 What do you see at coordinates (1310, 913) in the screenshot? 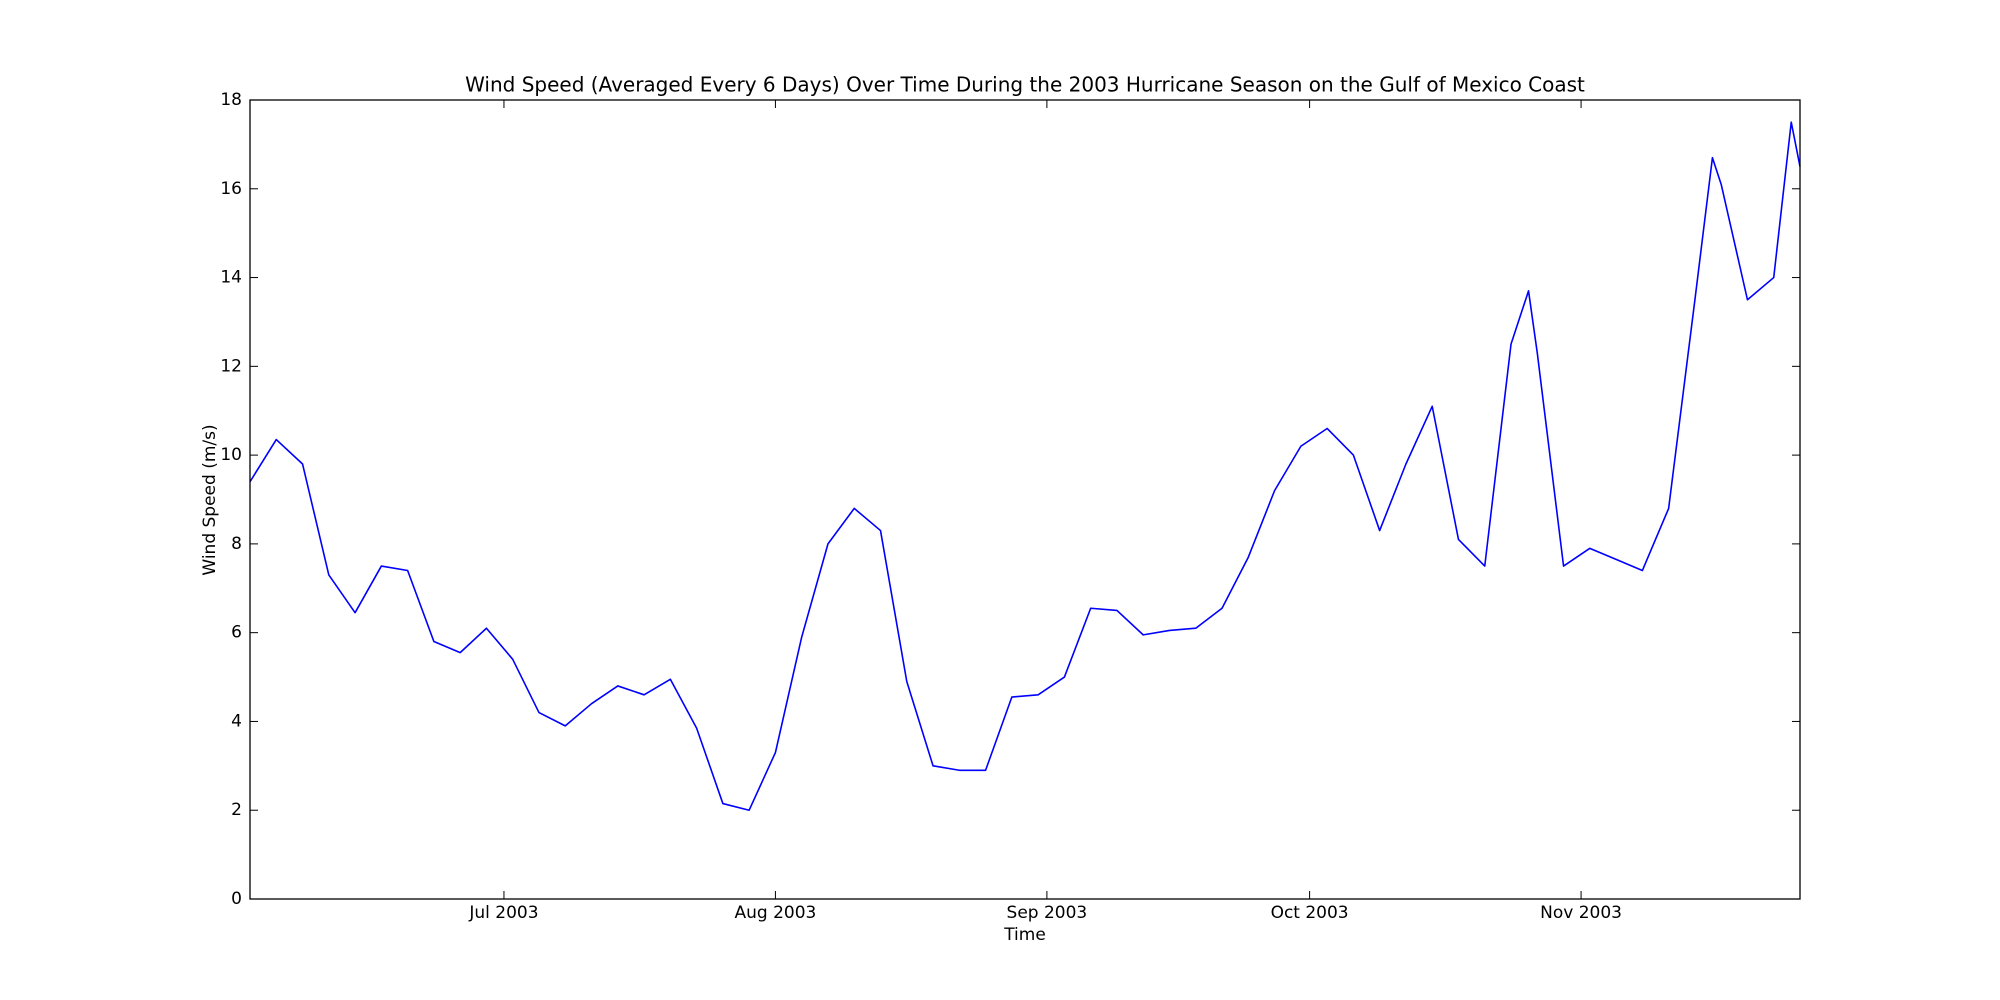
I see `x-tick-label: Oct 2003` at bounding box center [1310, 913].